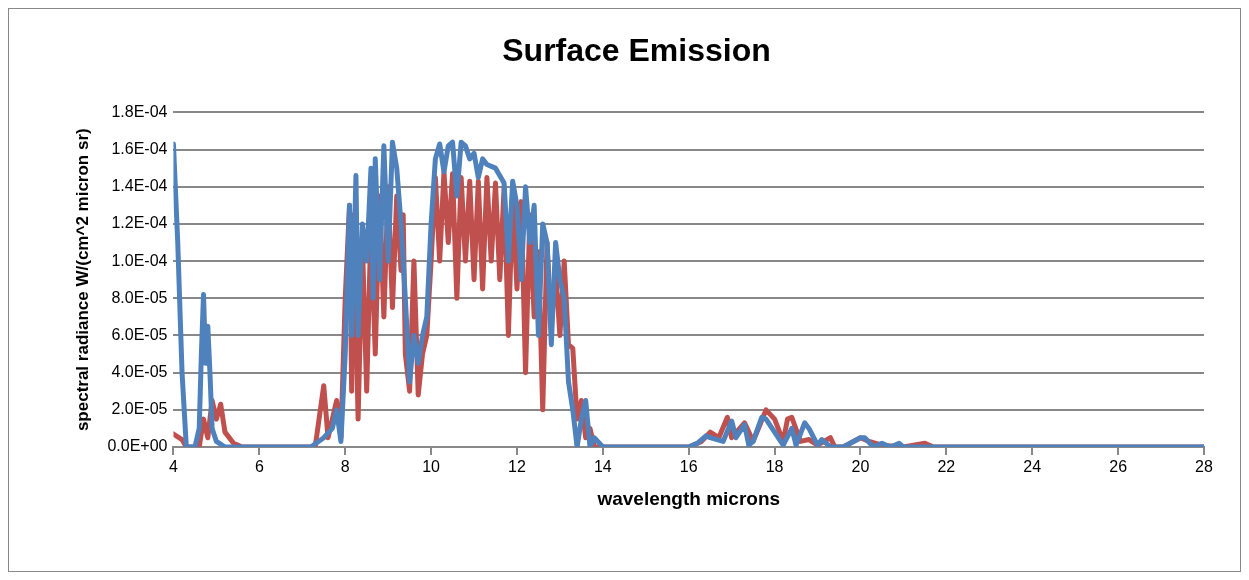  I want to click on x-tick-label: 12, so click(517, 467).